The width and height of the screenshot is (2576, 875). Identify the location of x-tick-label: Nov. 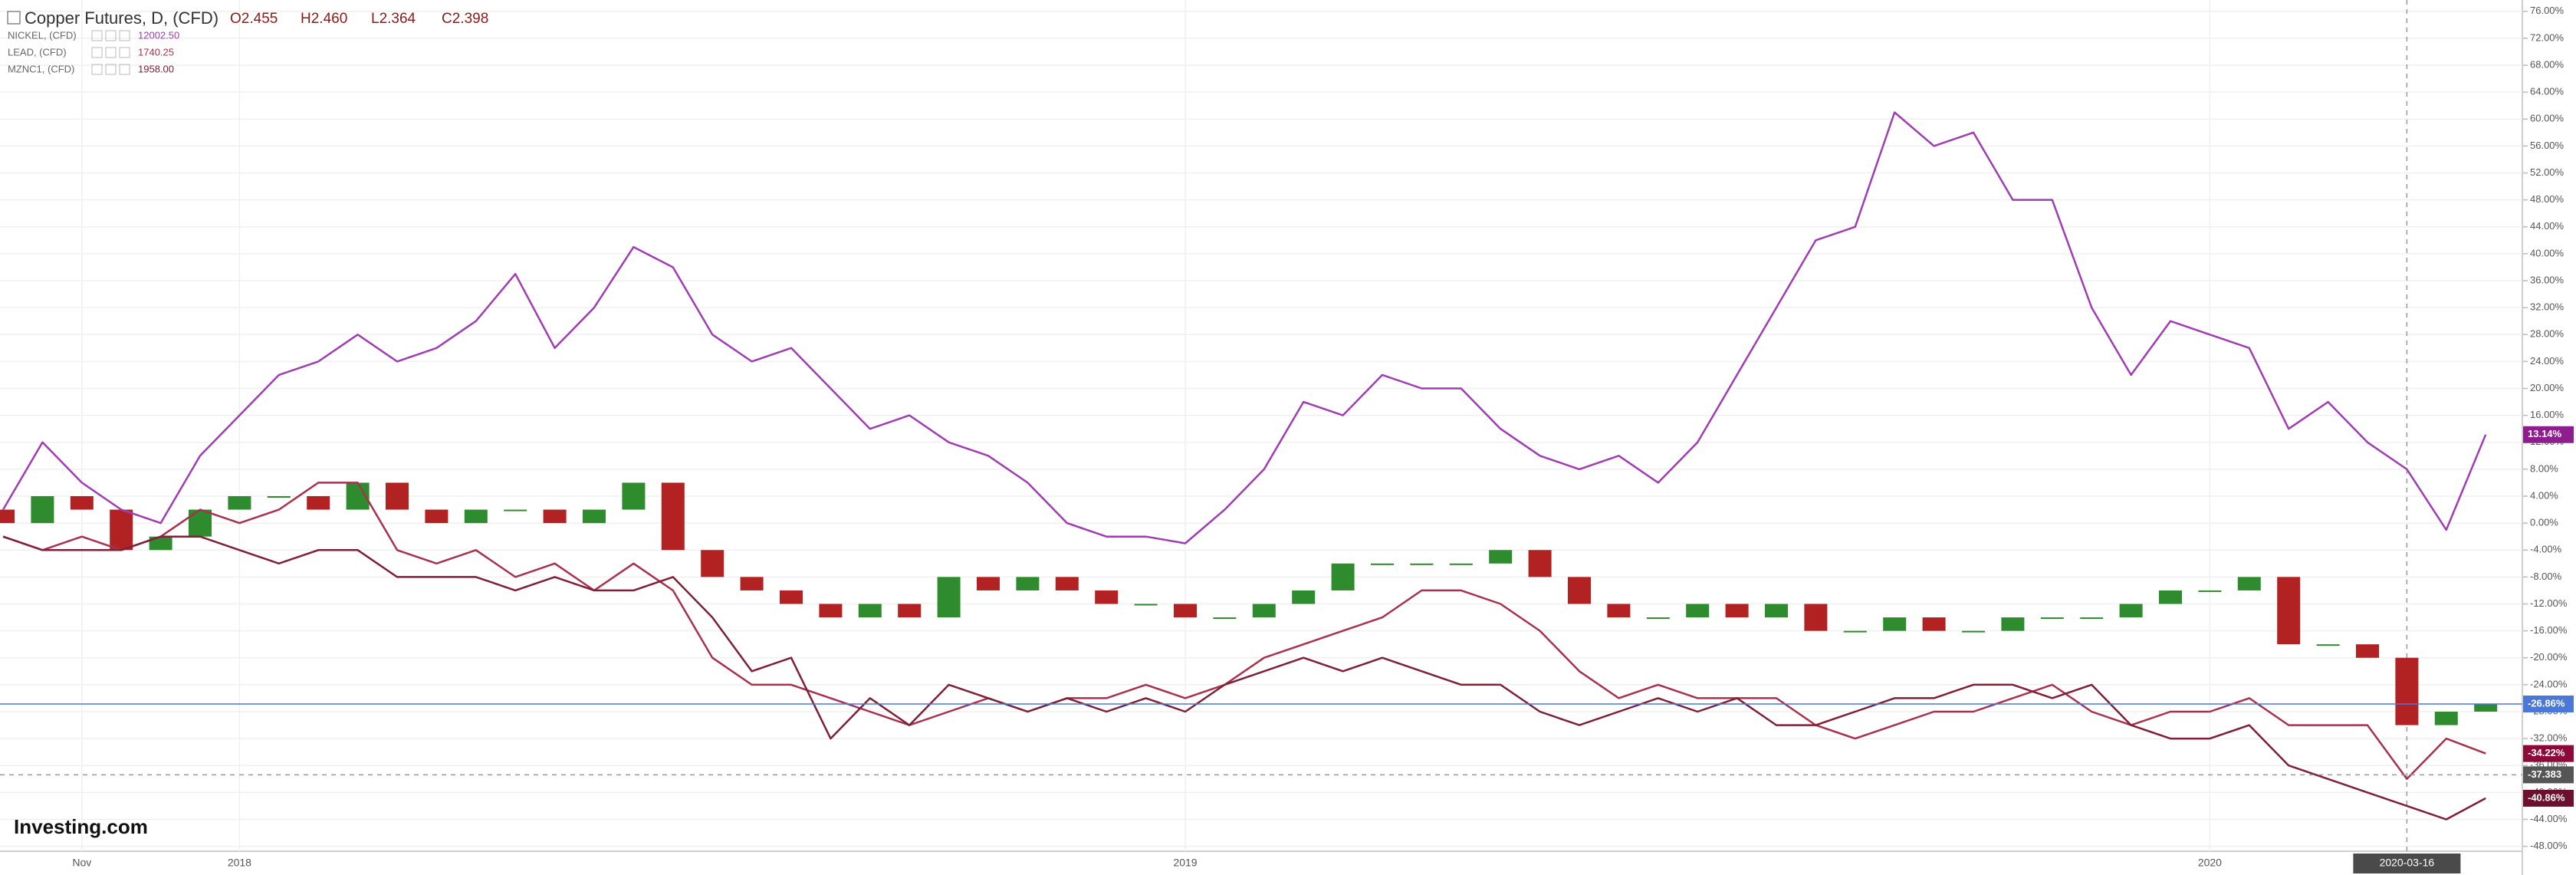
(81, 863).